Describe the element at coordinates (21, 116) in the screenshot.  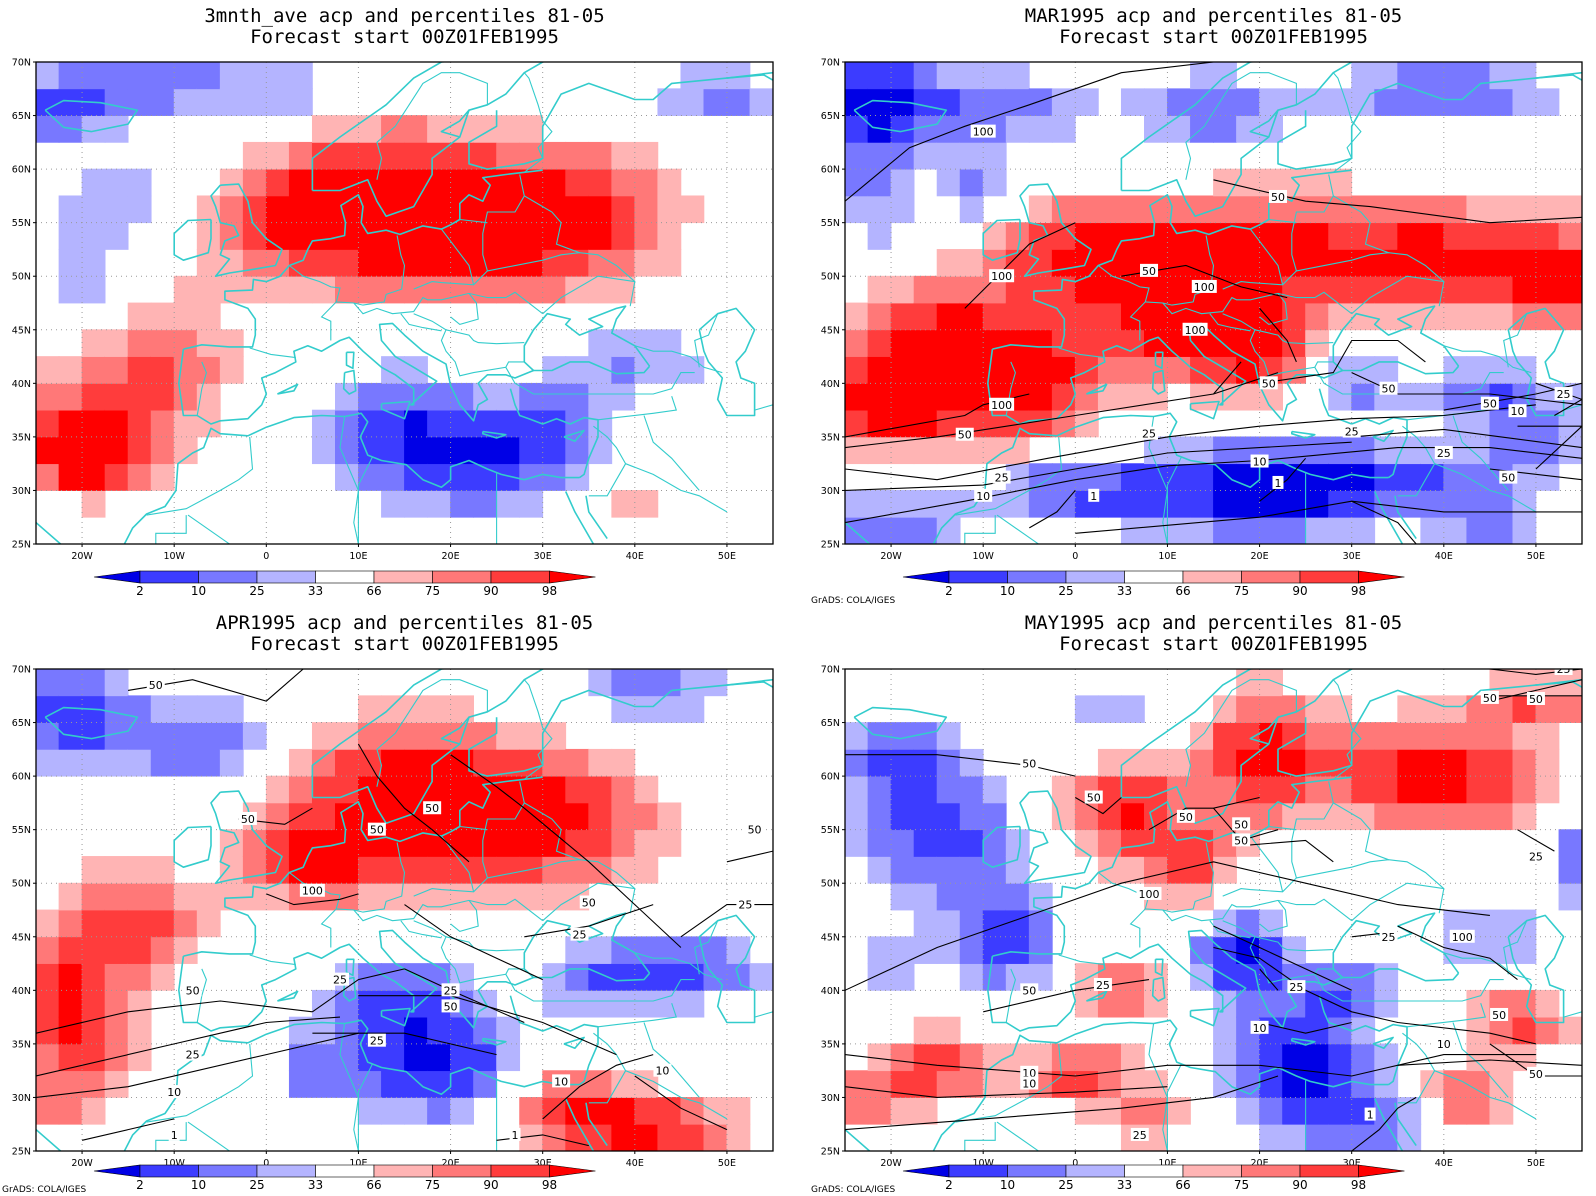
I see `lat-label: 65N` at that location.